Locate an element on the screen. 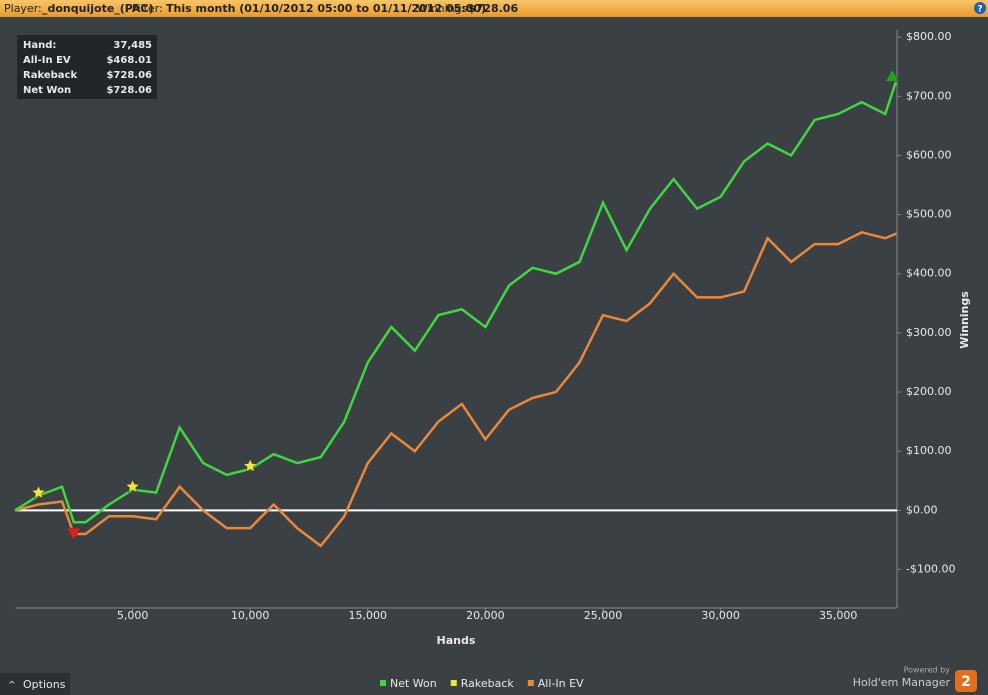 The height and width of the screenshot is (695, 988). y-tick-label: $600.00 is located at coordinates (929, 154).